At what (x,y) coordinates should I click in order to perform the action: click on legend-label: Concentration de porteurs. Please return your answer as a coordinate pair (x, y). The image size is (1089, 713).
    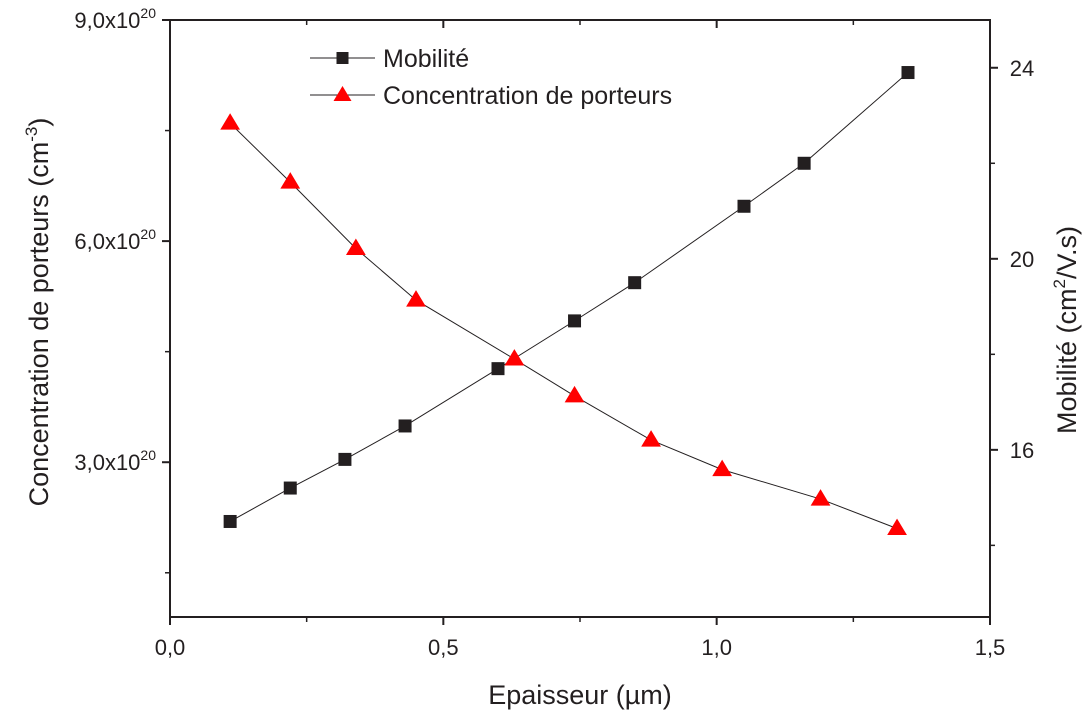
    Looking at the image, I should click on (527, 96).